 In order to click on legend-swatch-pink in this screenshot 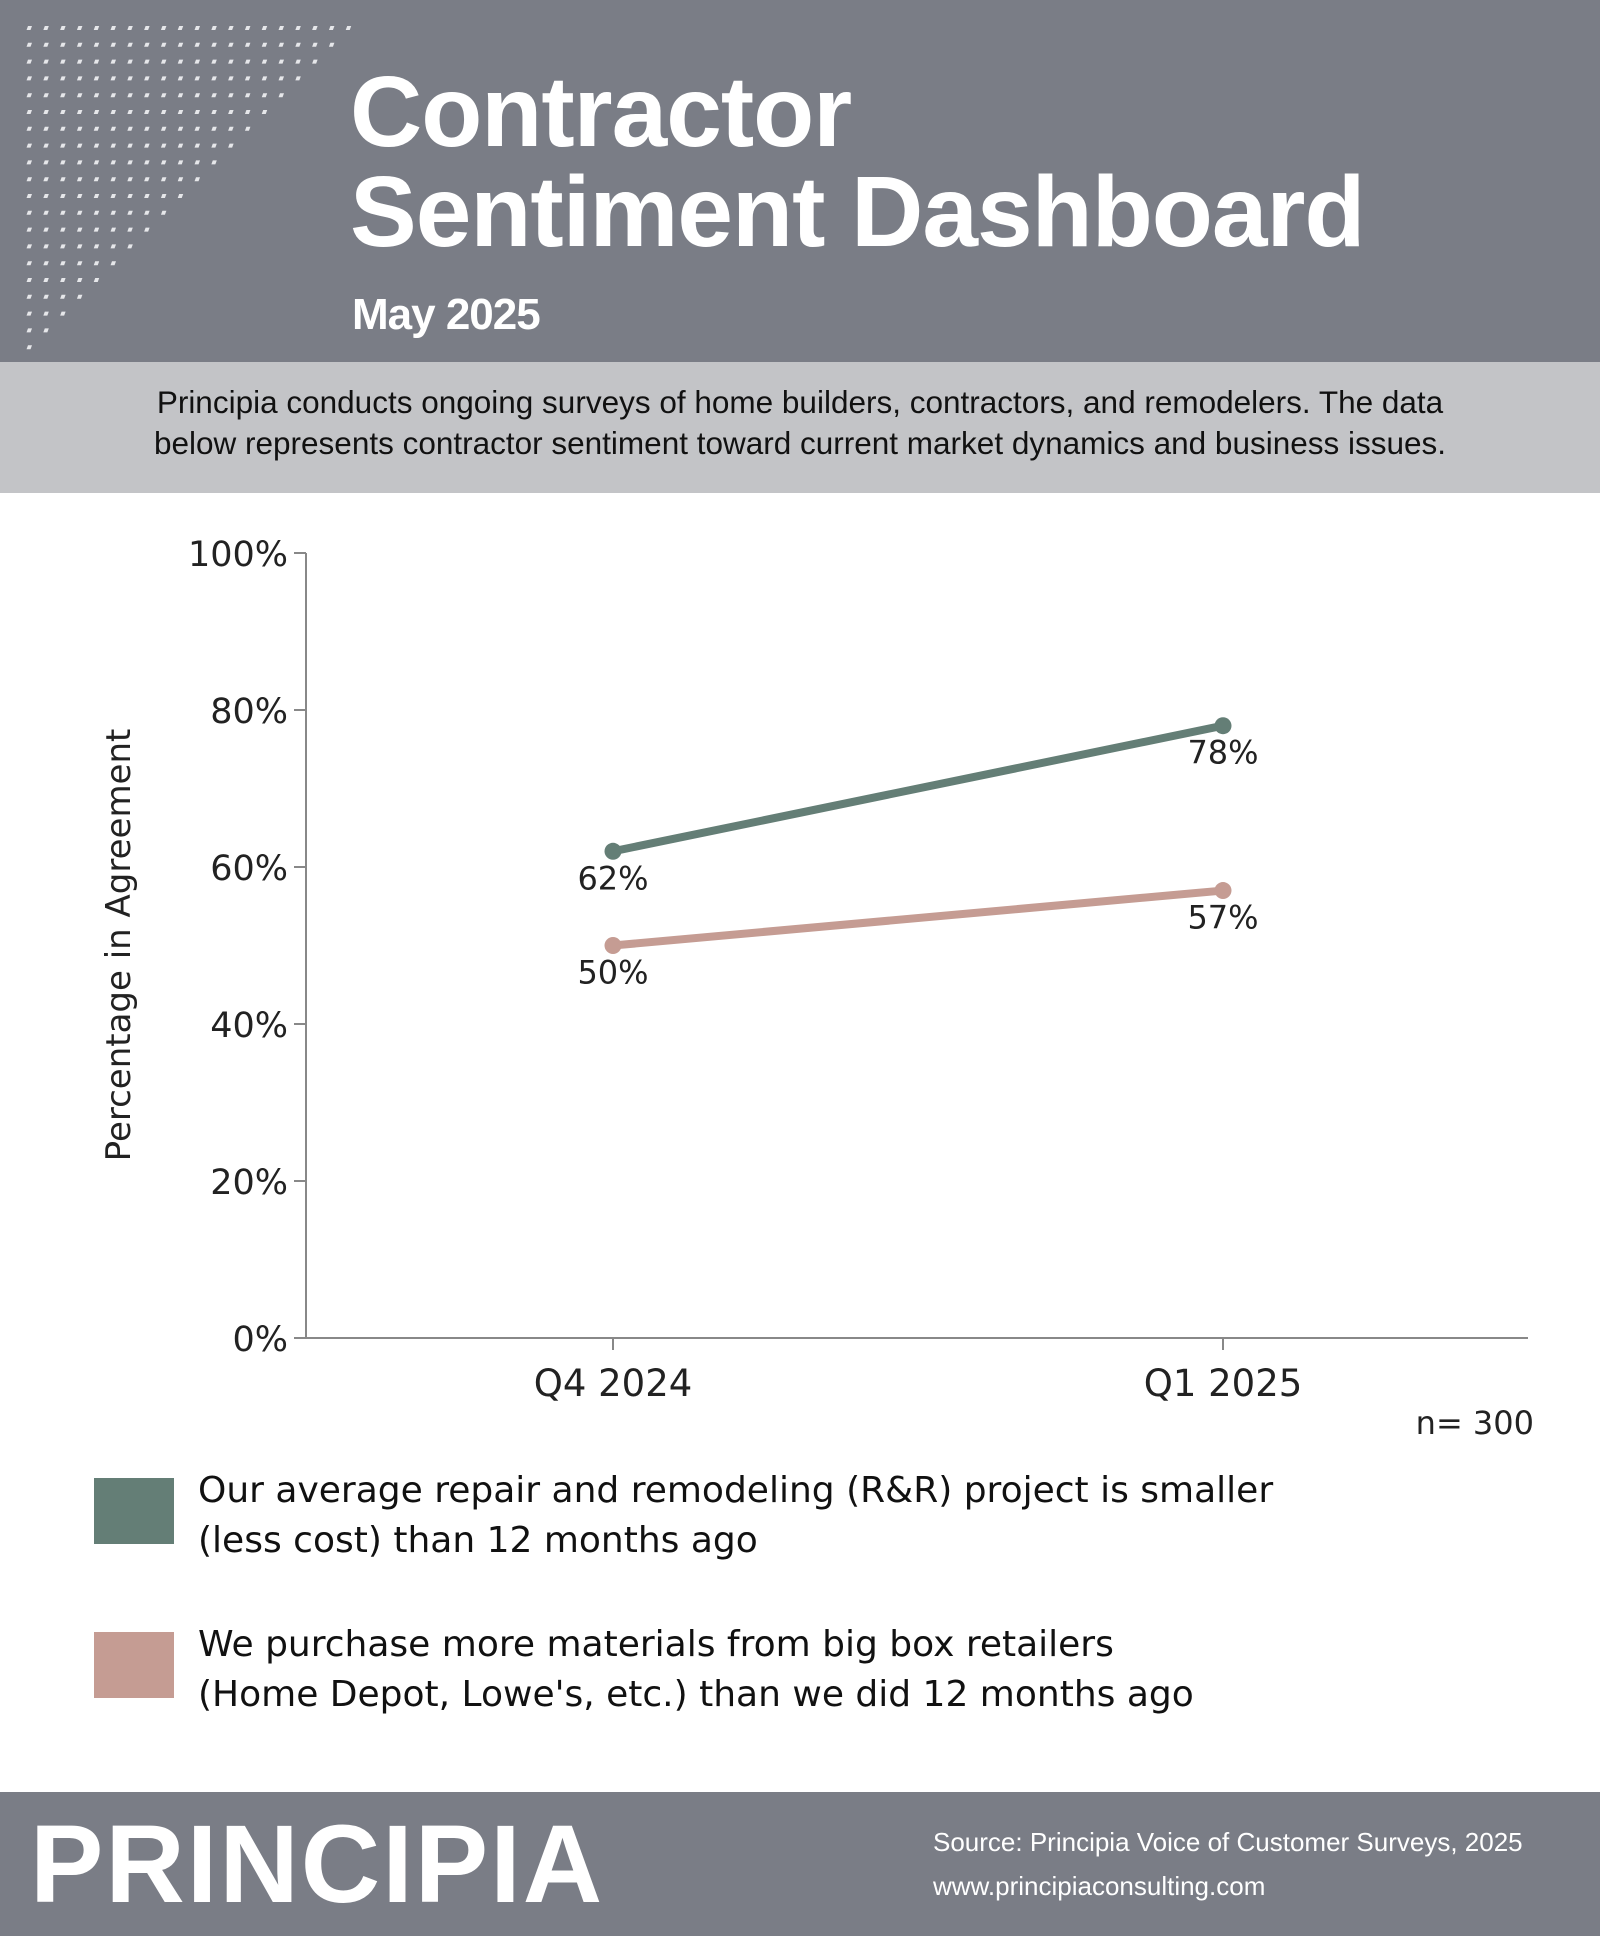, I will do `click(134, 1665)`.